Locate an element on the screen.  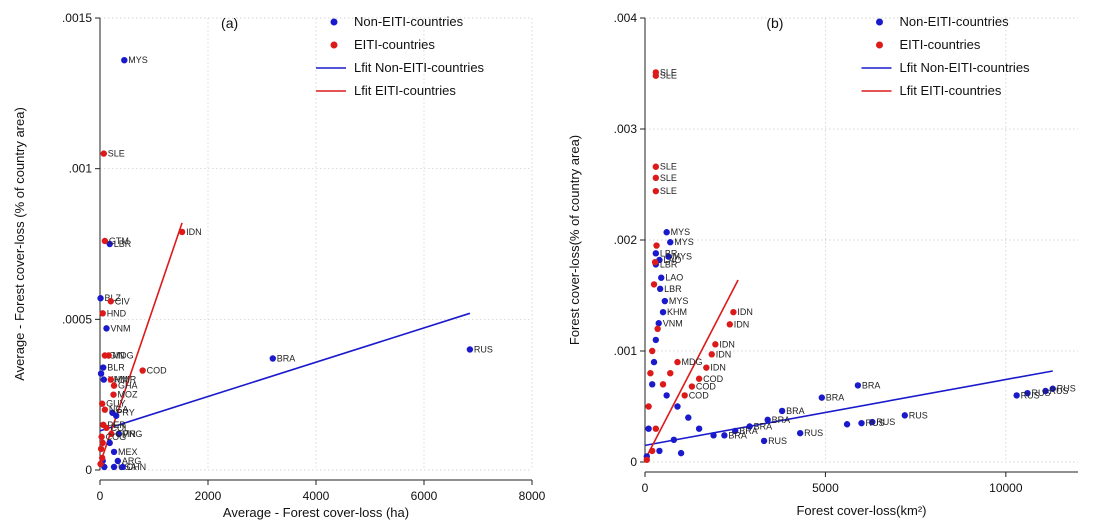
y-tick-label: .001 is located at coordinates (81, 169).